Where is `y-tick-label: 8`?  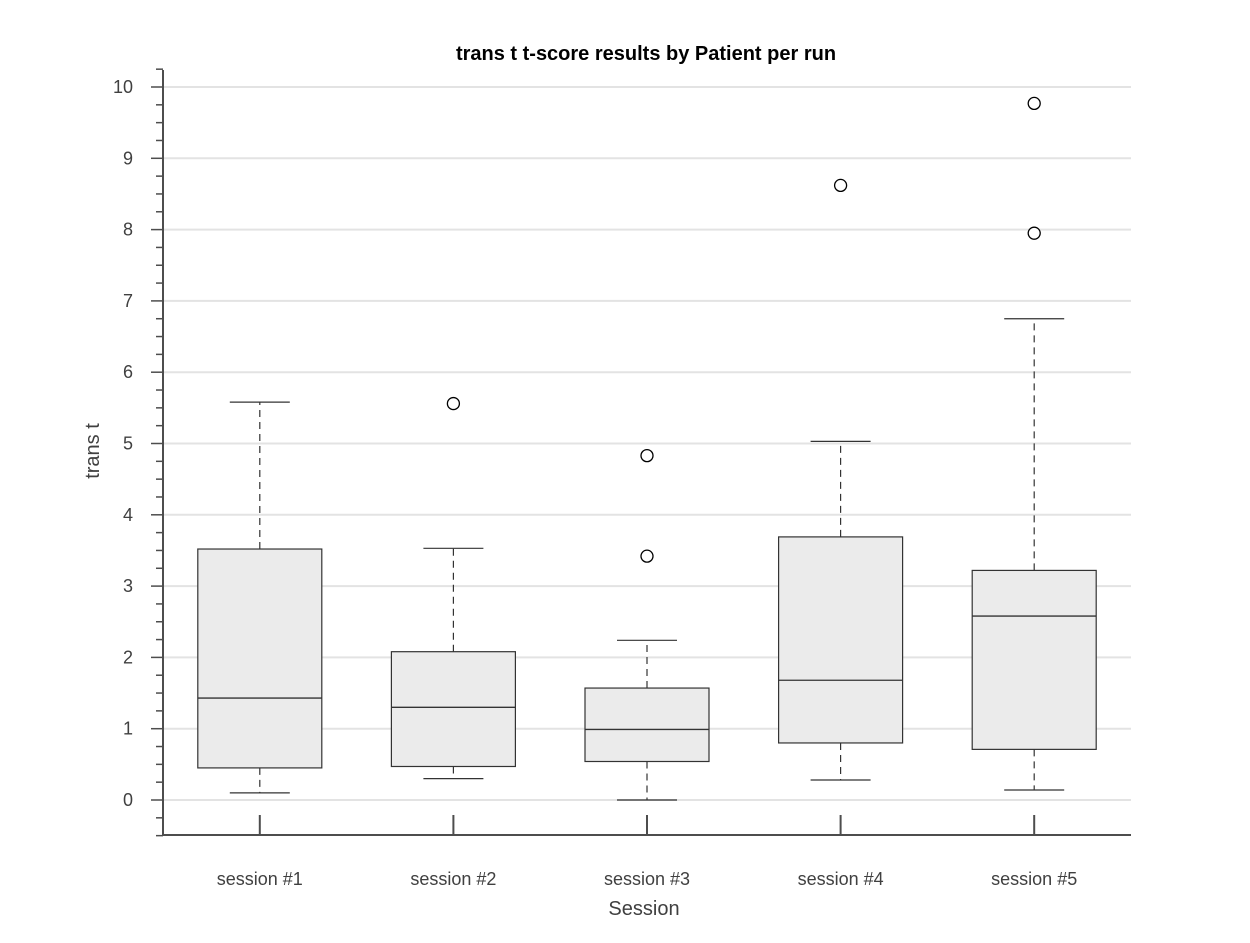
y-tick-label: 8 is located at coordinates (128, 230).